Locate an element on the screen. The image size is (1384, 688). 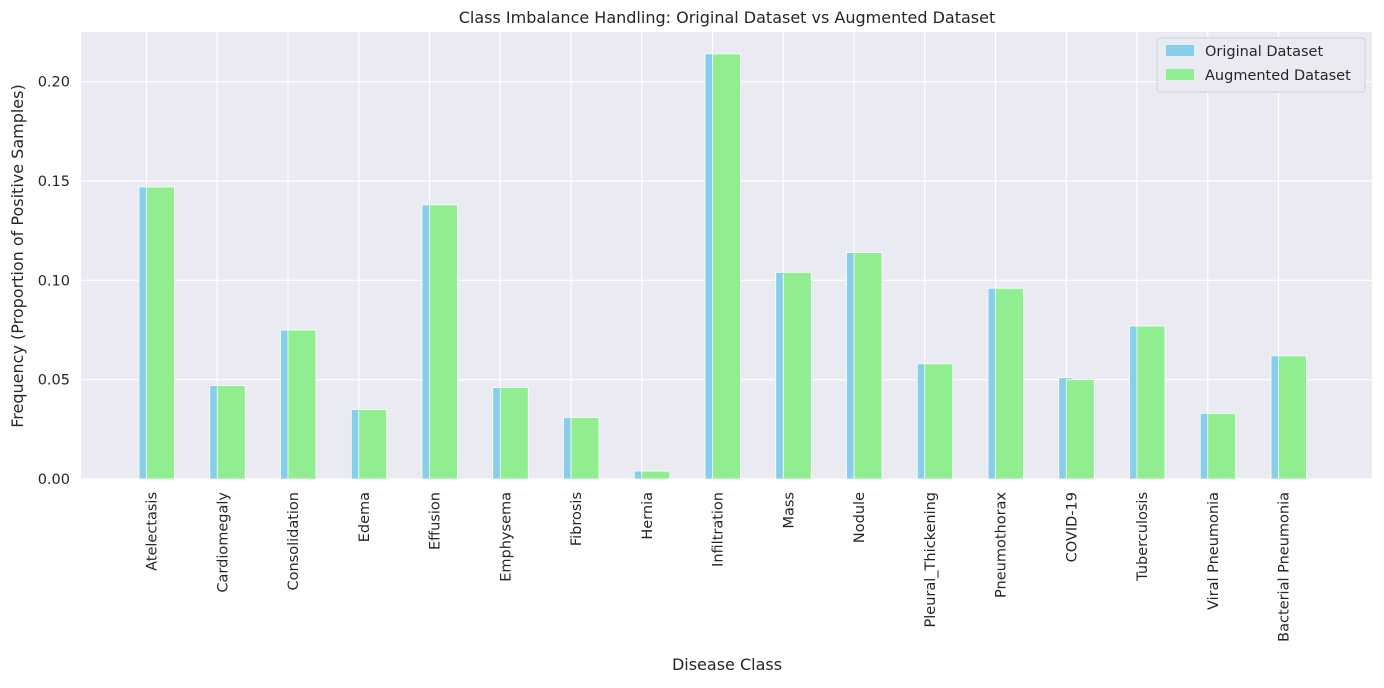
y-tick-label: 0.15 is located at coordinates (54, 182).